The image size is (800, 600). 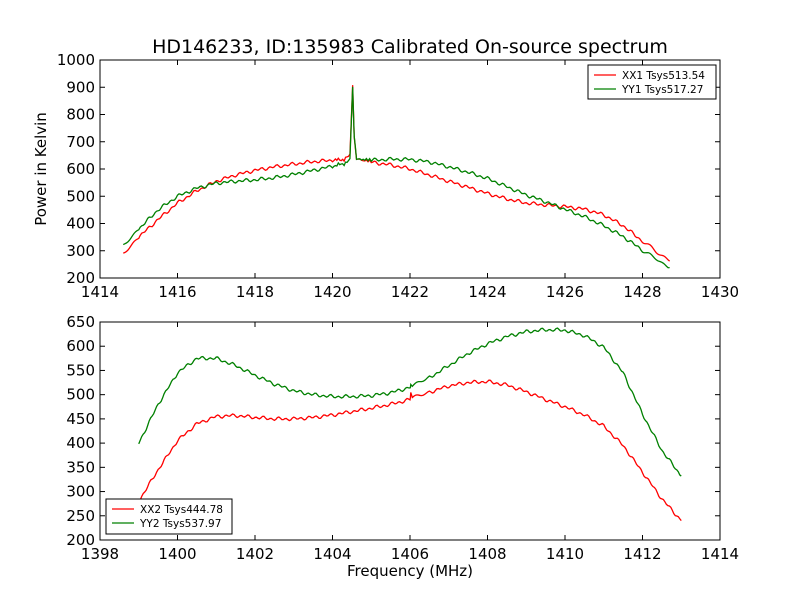 I want to click on bottom-panel-y-tick-label: 650, so click(x=80, y=322).